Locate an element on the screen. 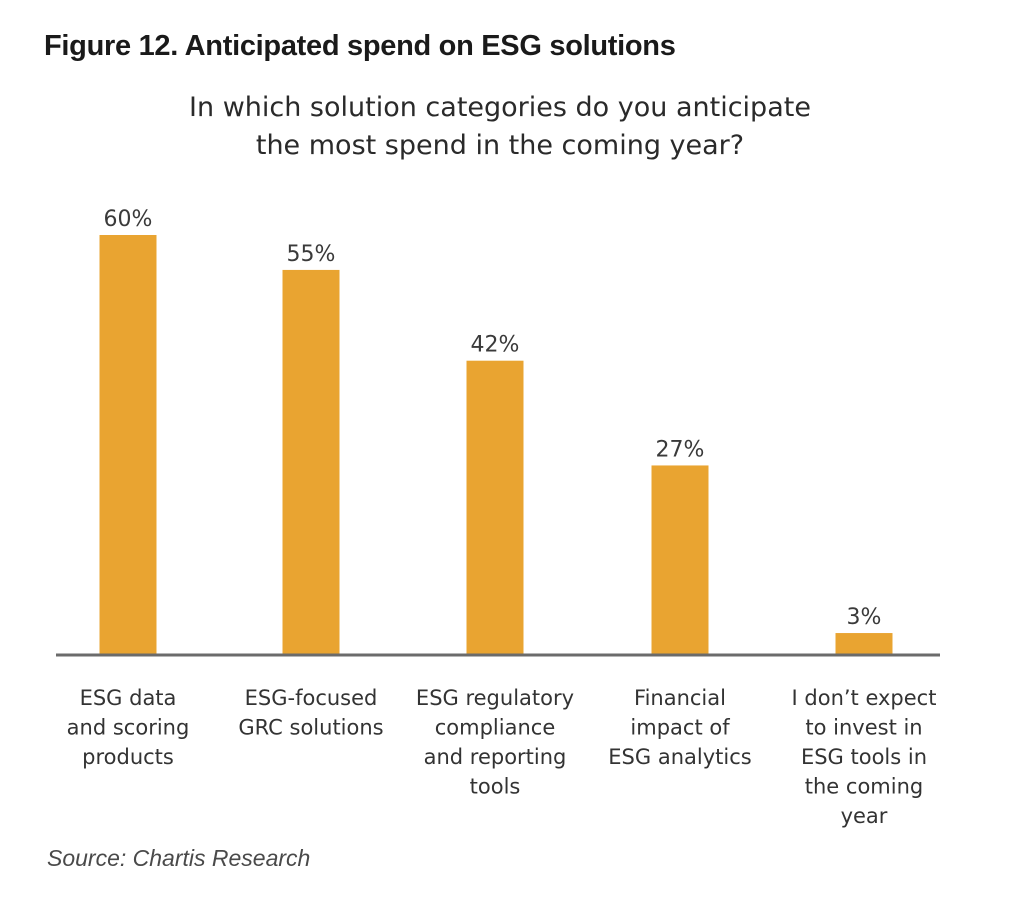  category-label-line: impact of is located at coordinates (680, 728).